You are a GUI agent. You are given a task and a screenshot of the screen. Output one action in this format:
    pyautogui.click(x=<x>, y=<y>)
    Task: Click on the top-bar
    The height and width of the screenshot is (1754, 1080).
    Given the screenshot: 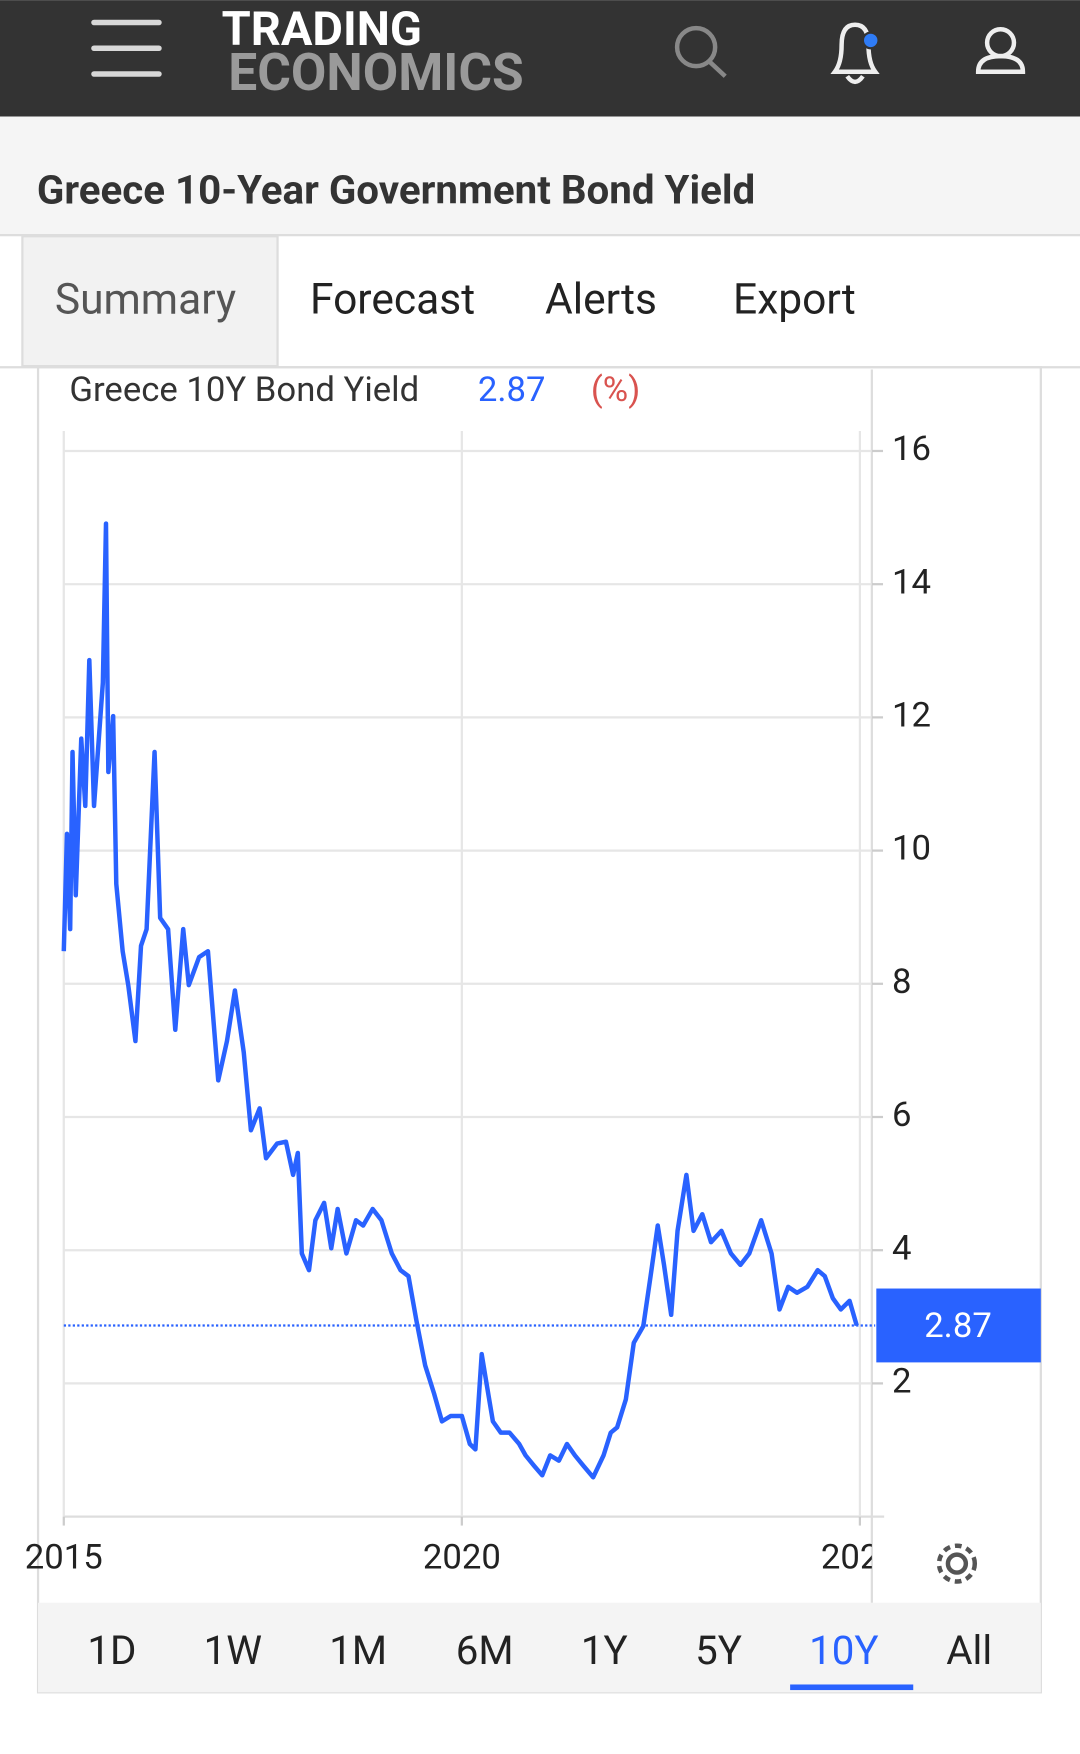 What is the action you would take?
    pyautogui.click(x=540, y=58)
    